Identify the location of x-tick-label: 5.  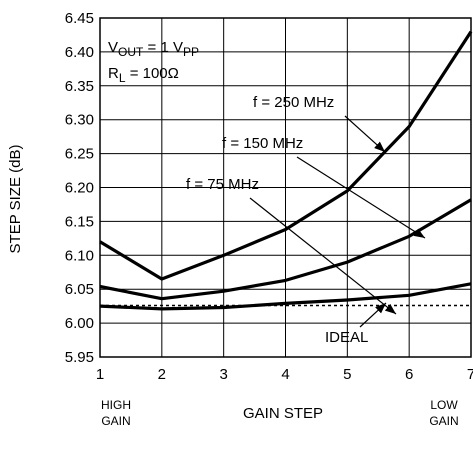
(347, 374).